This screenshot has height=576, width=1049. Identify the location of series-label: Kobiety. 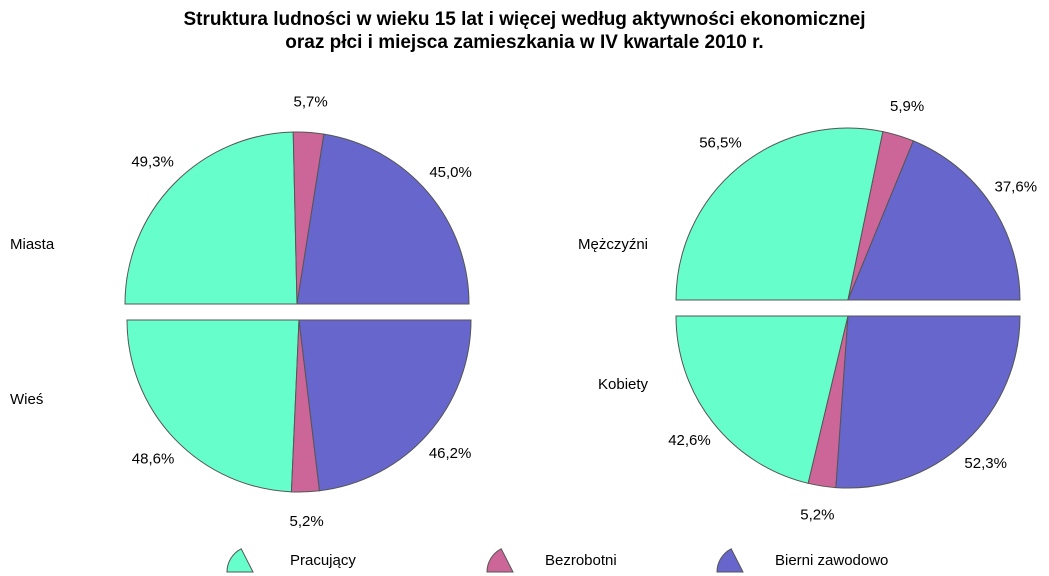
(623, 384).